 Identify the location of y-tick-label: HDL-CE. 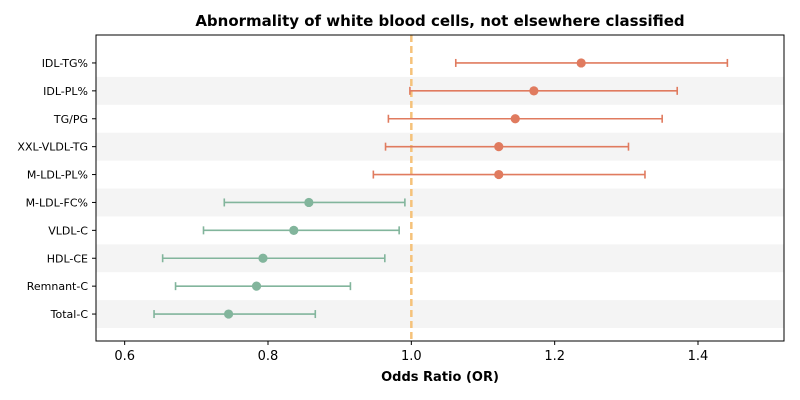
(67, 258).